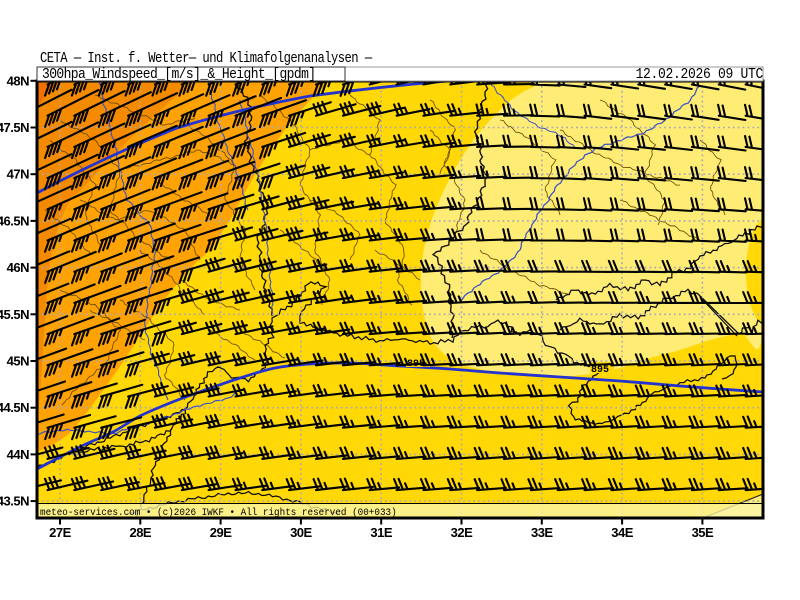 This screenshot has width=800, height=600. Describe the element at coordinates (14, 314) in the screenshot. I see `svg-text: 45.5N` at that location.